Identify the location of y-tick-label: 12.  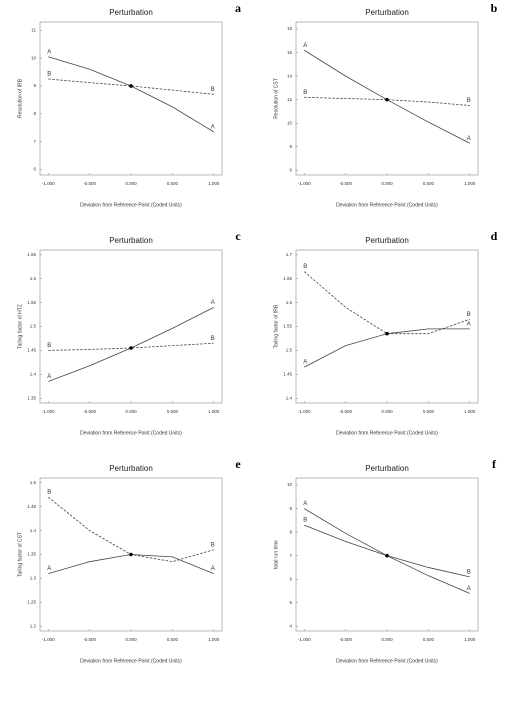
(290, 99).